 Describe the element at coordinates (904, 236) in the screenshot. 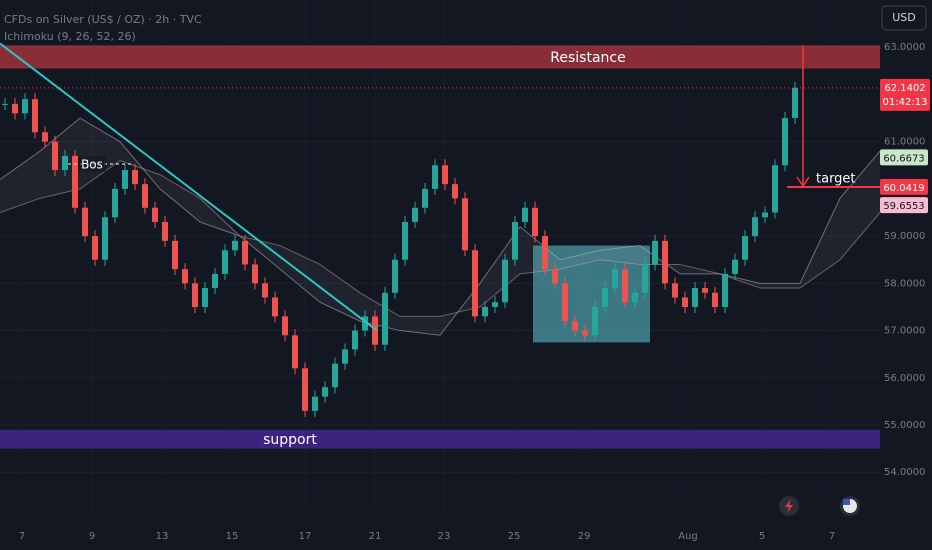

I see `y-tick-label: 59.0000` at that location.